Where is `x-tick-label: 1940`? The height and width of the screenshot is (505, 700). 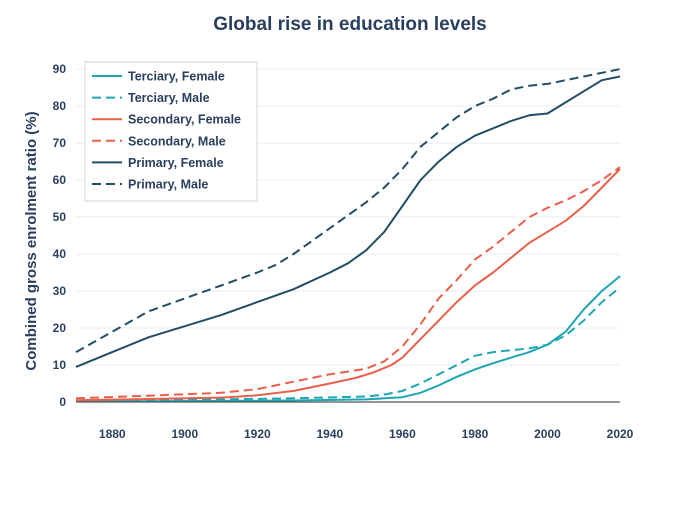 x-tick-label: 1940 is located at coordinates (330, 434).